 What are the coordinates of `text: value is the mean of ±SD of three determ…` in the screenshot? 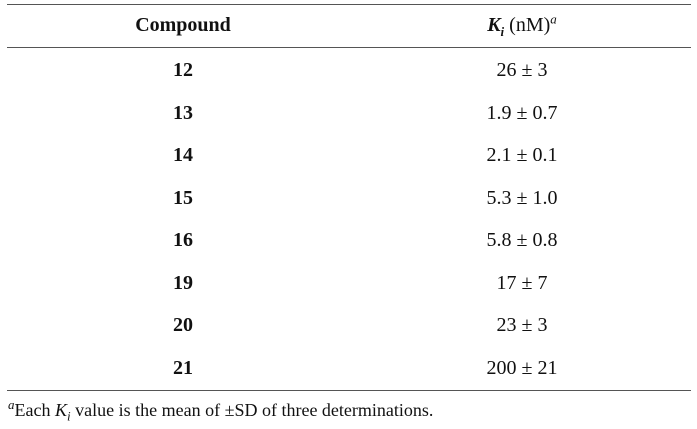 It's located at (252, 410).